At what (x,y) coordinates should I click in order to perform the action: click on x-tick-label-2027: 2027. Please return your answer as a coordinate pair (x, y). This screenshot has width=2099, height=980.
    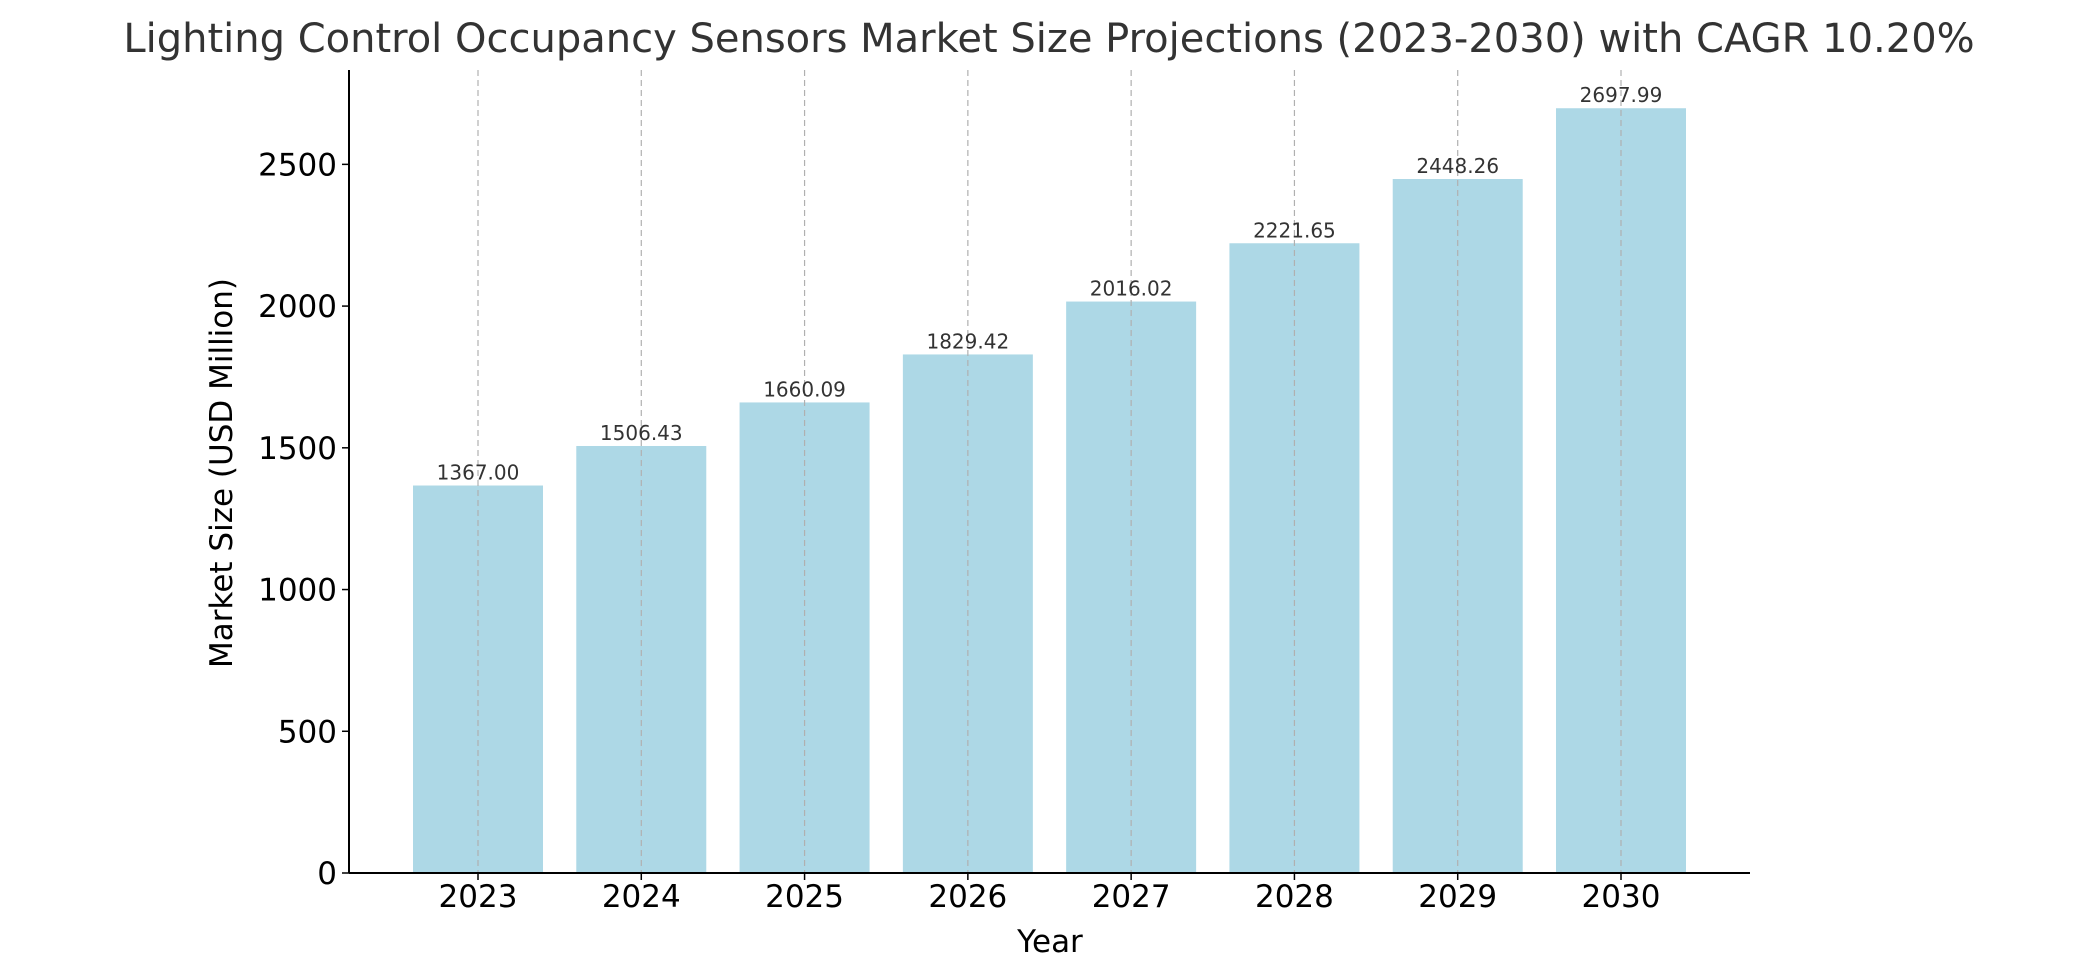
    Looking at the image, I should click on (1131, 897).